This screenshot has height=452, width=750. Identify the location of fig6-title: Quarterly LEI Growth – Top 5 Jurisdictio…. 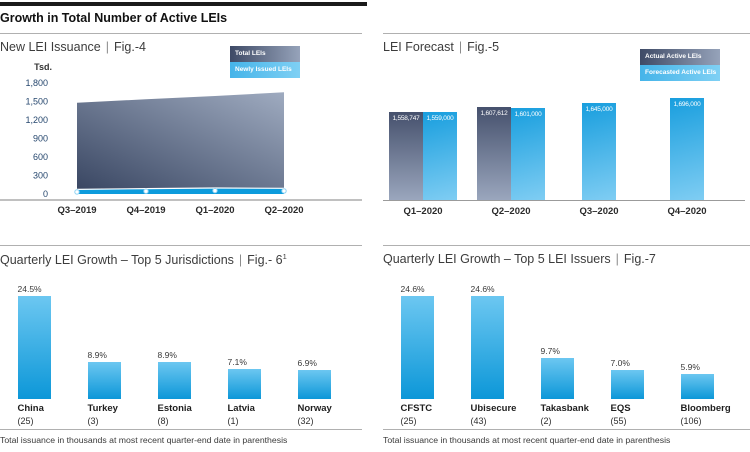
(143, 259).